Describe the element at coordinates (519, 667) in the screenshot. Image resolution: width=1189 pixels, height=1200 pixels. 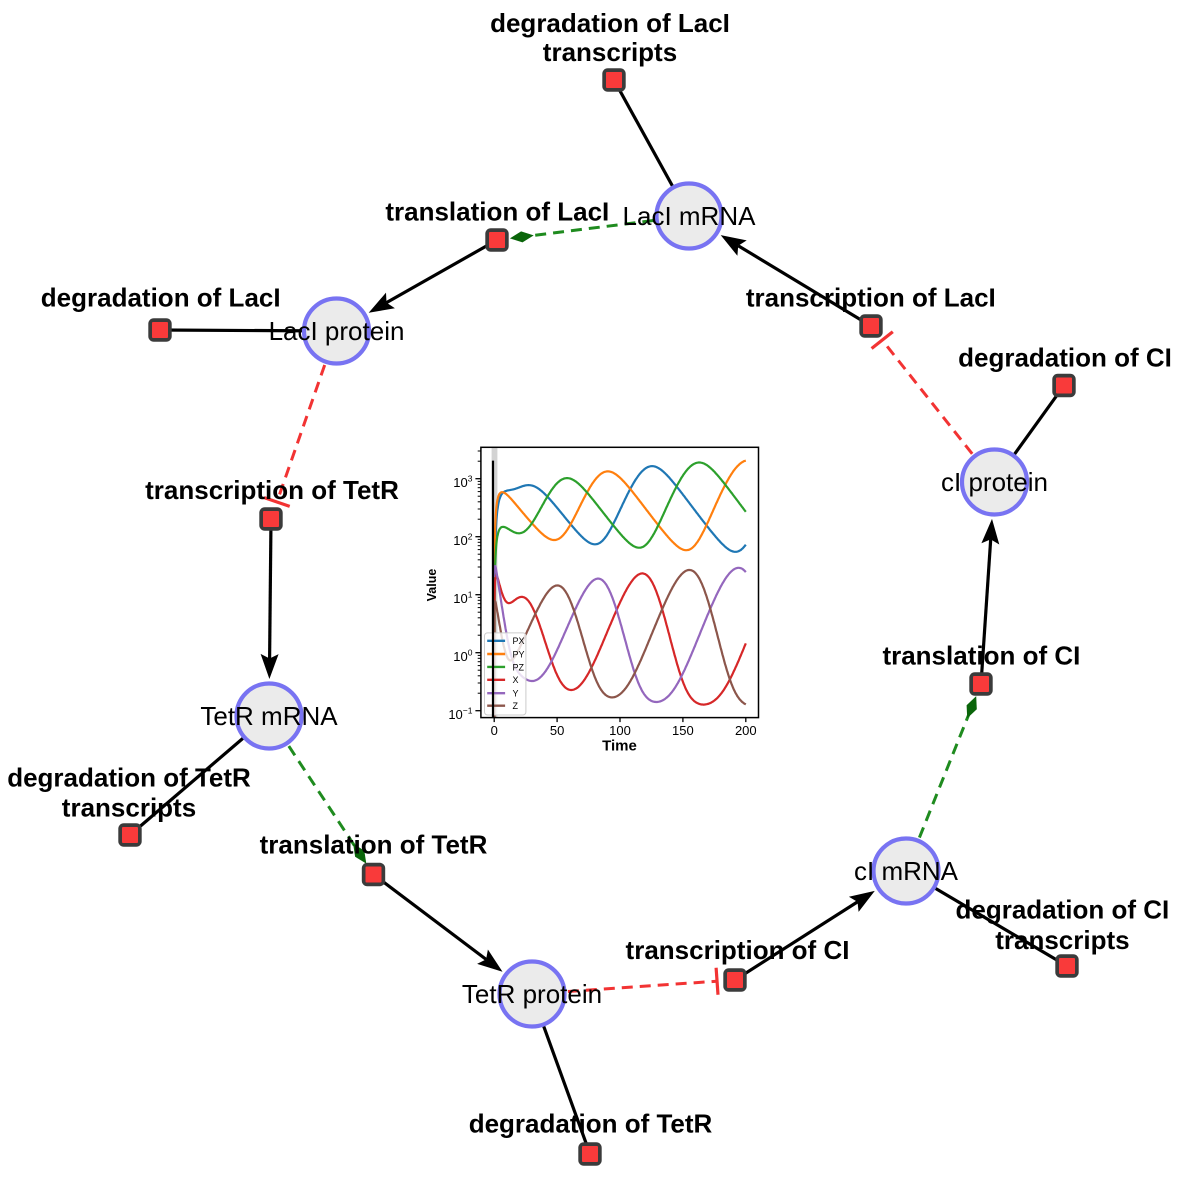
I see `svg-text: PZ` at that location.